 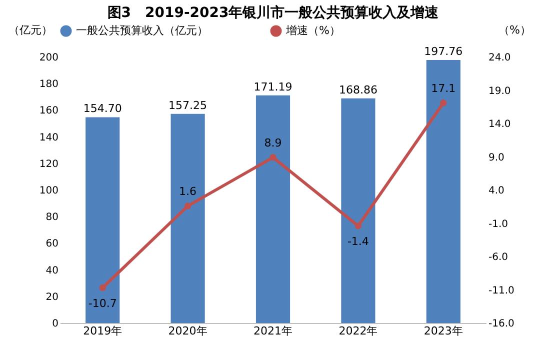 What do you see at coordinates (273, 331) in the screenshot?
I see `x-tick-label: 2021年` at bounding box center [273, 331].